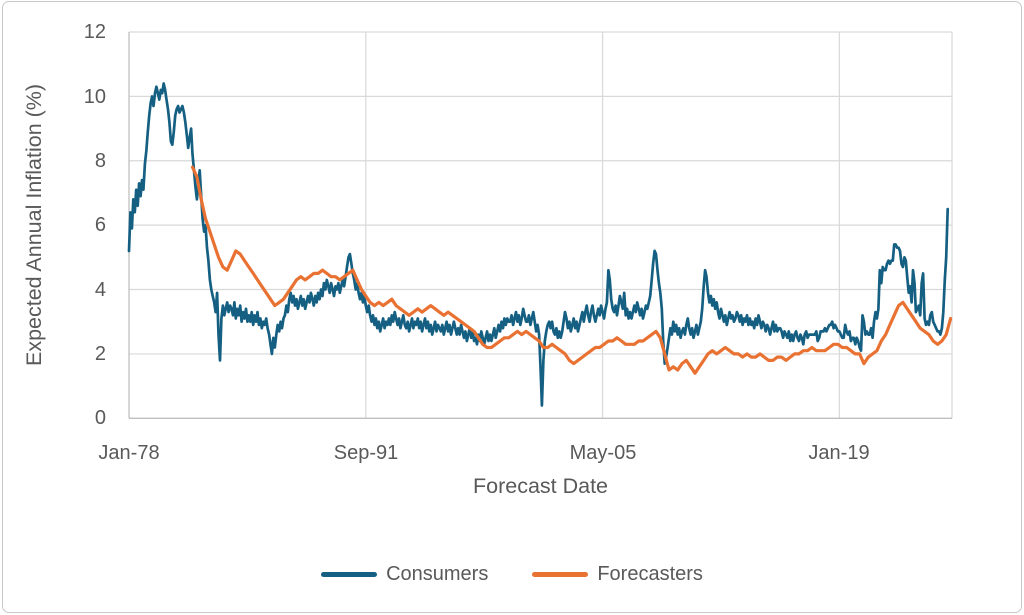 The image size is (1024, 615). What do you see at coordinates (94, 97) in the screenshot?
I see `y-tick-label-10: 10` at bounding box center [94, 97].